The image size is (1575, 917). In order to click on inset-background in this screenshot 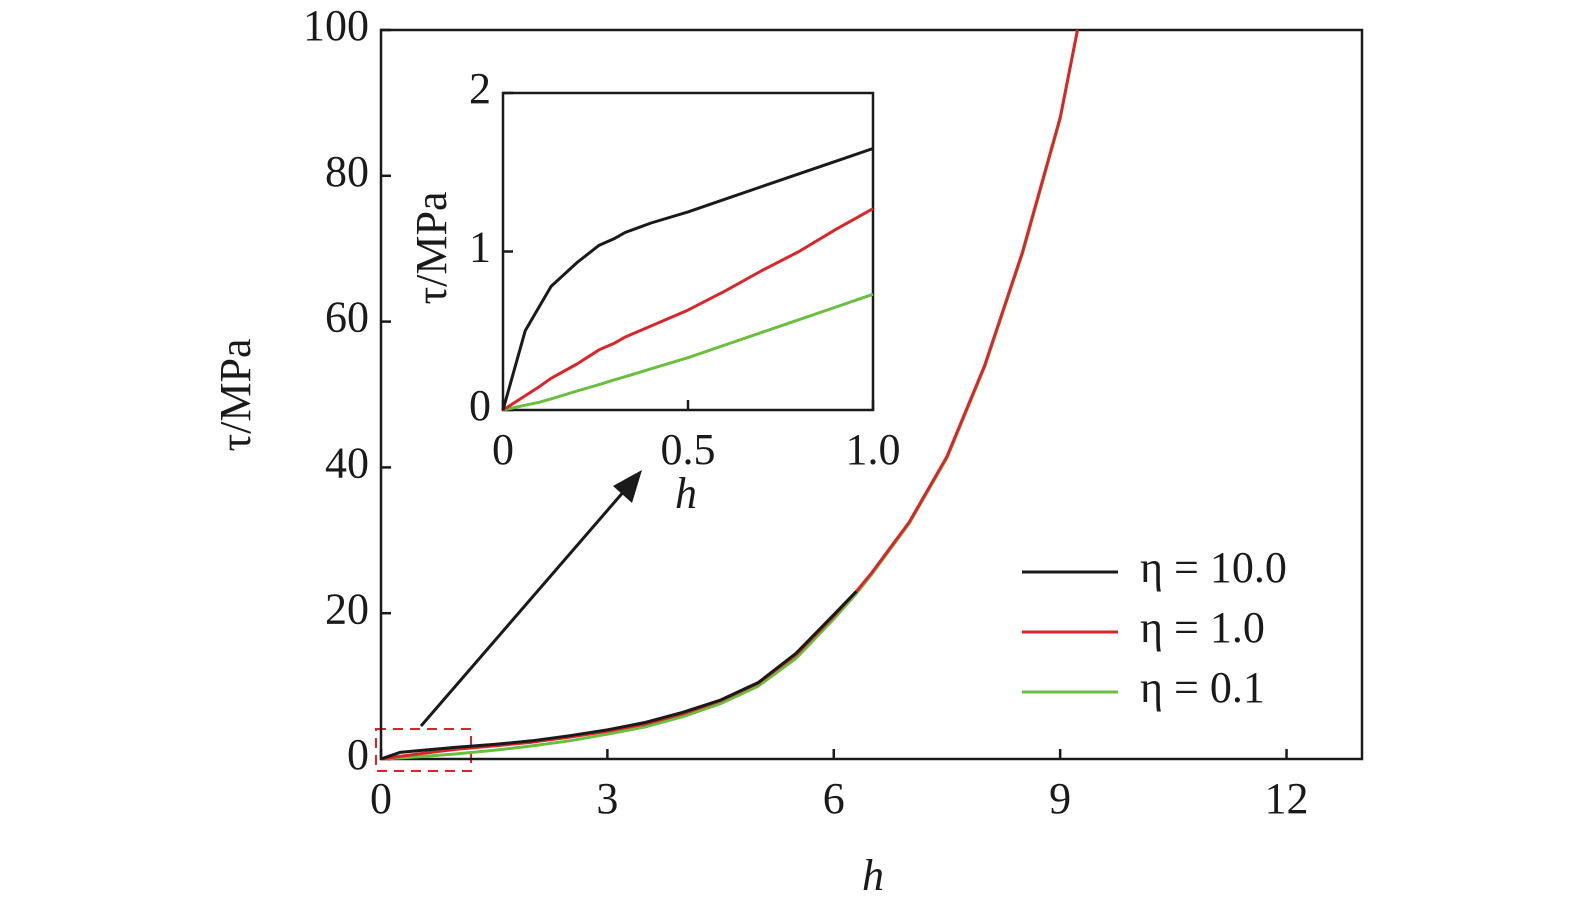, I will do `click(688, 251)`.